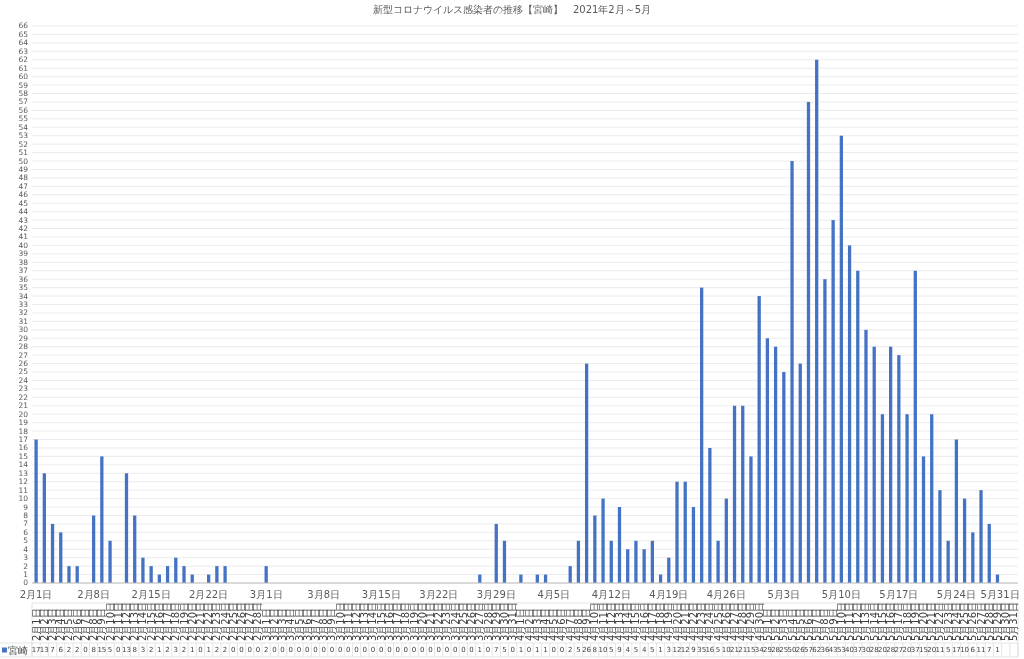  I want to click on category-label: 5月31日, so click(1000, 595).